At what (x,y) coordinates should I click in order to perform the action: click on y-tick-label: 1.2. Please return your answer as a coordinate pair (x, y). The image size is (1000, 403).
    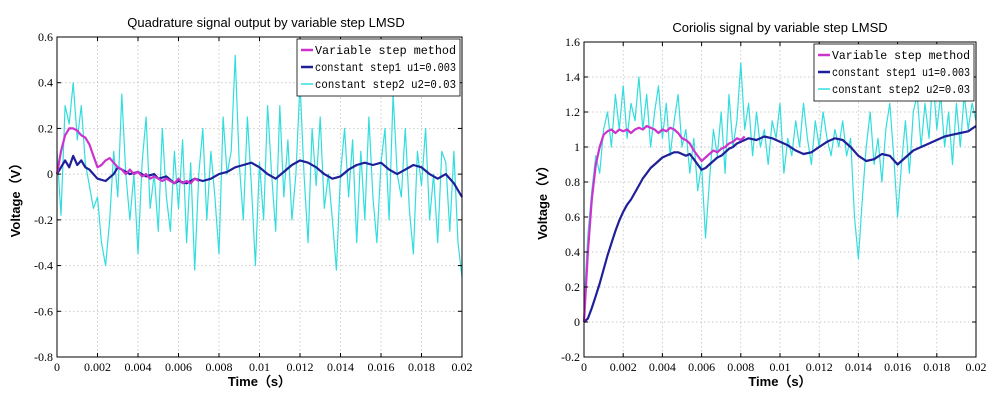
    Looking at the image, I should click on (572, 112).